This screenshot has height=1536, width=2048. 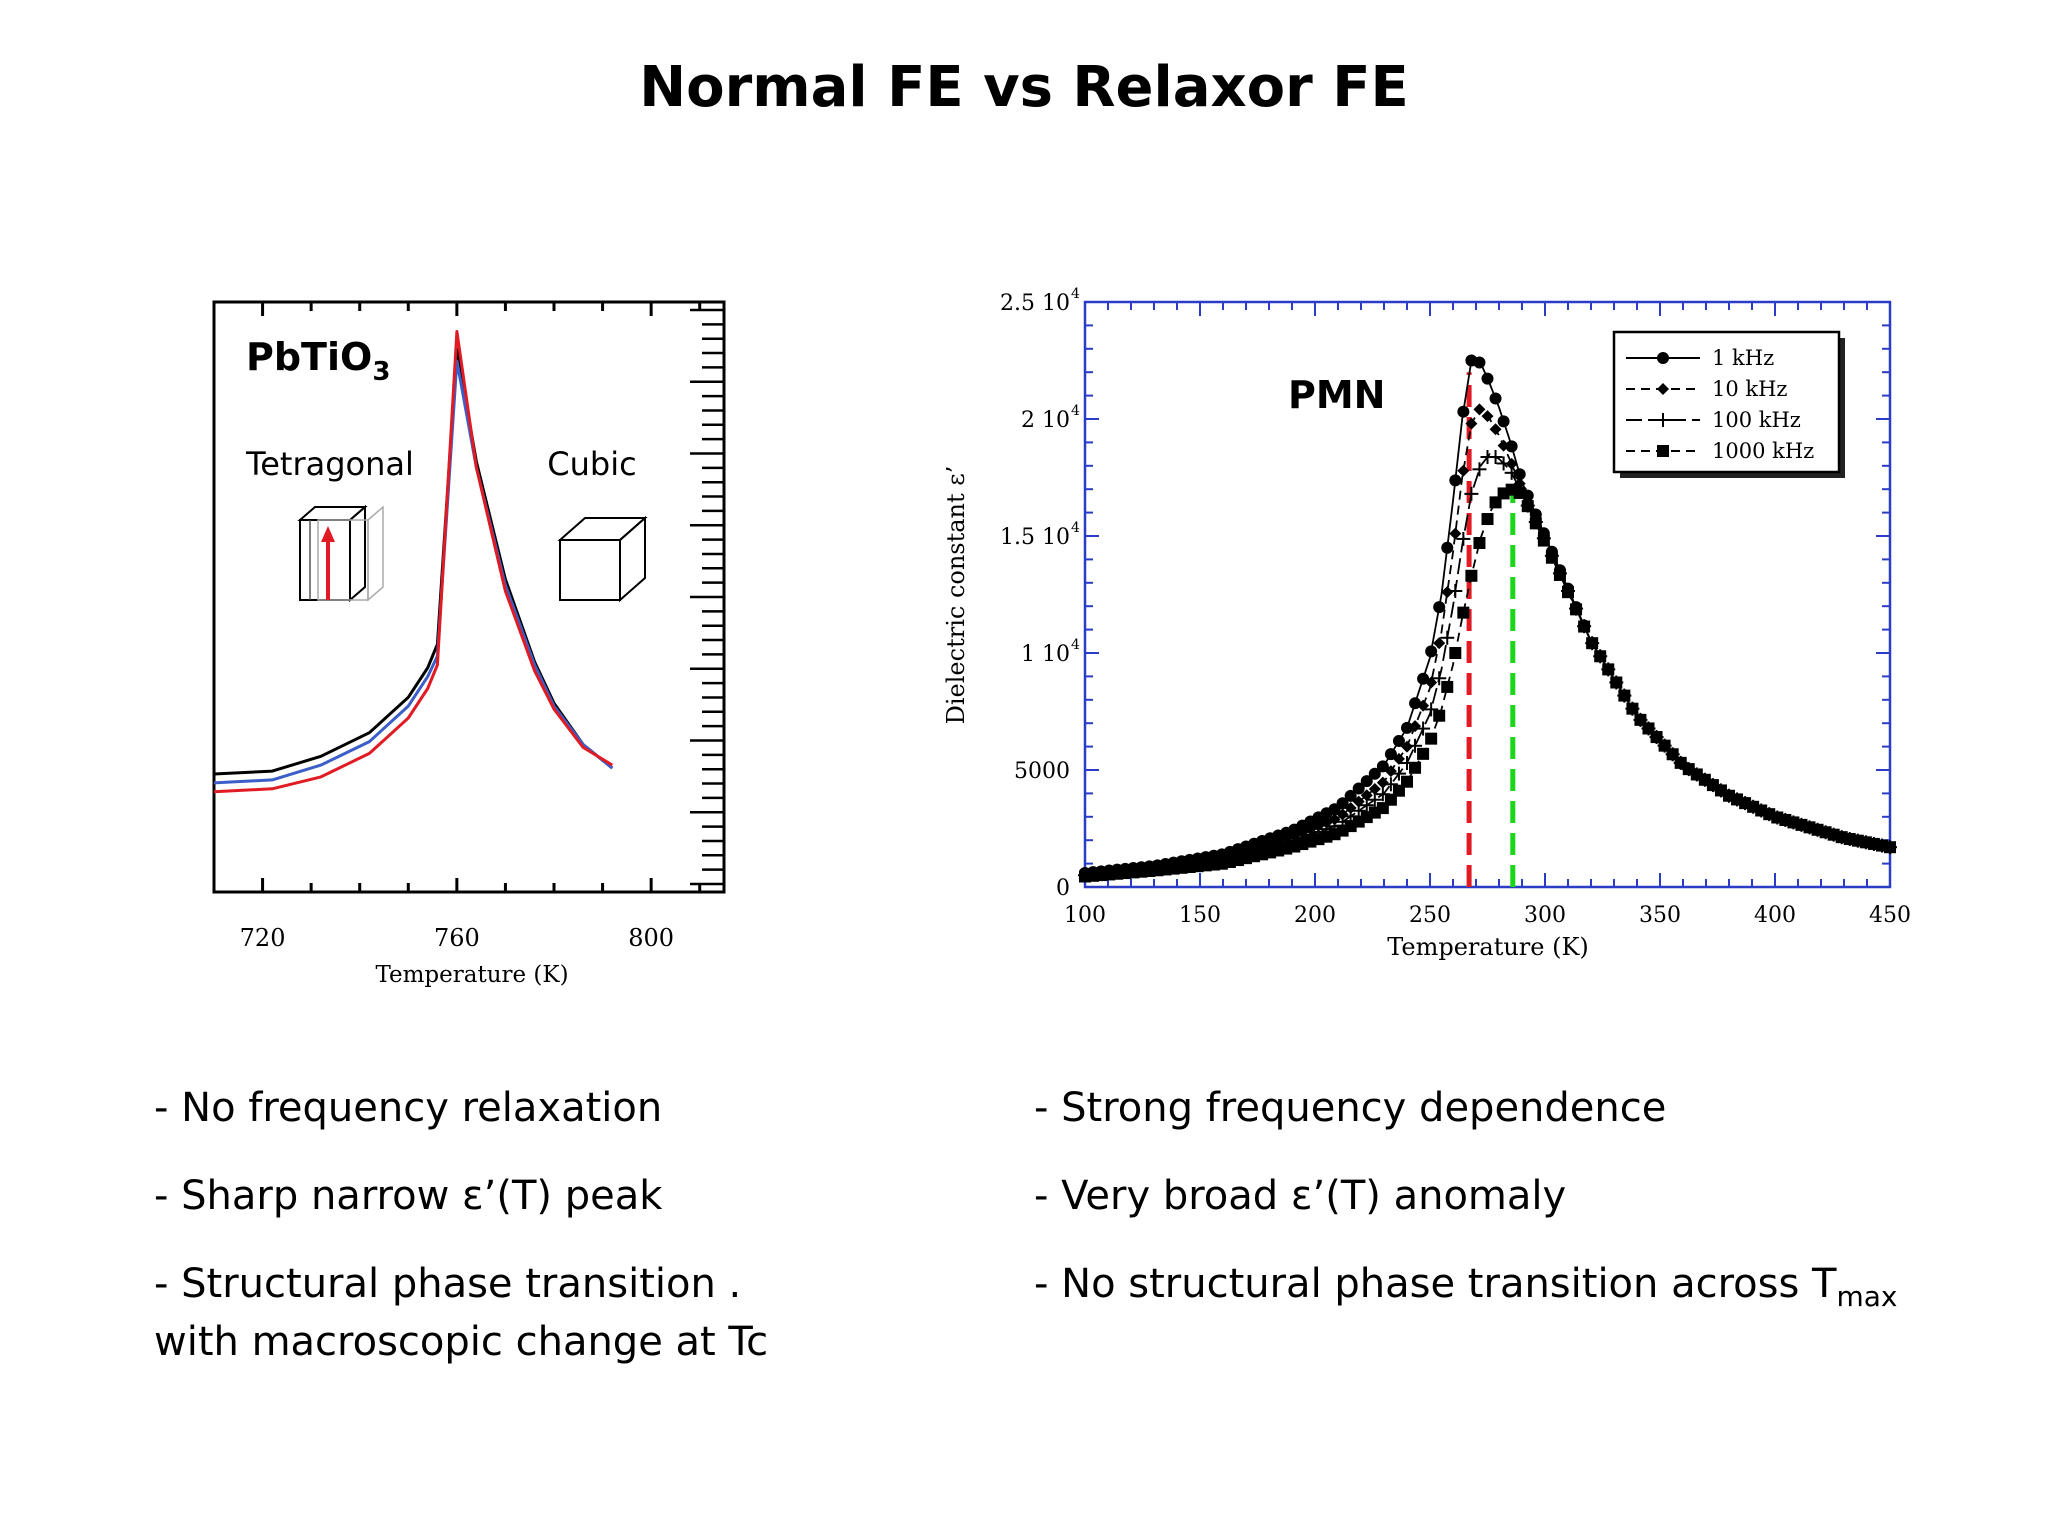 I want to click on legend-label: 1000 kHz, so click(x=1763, y=451).